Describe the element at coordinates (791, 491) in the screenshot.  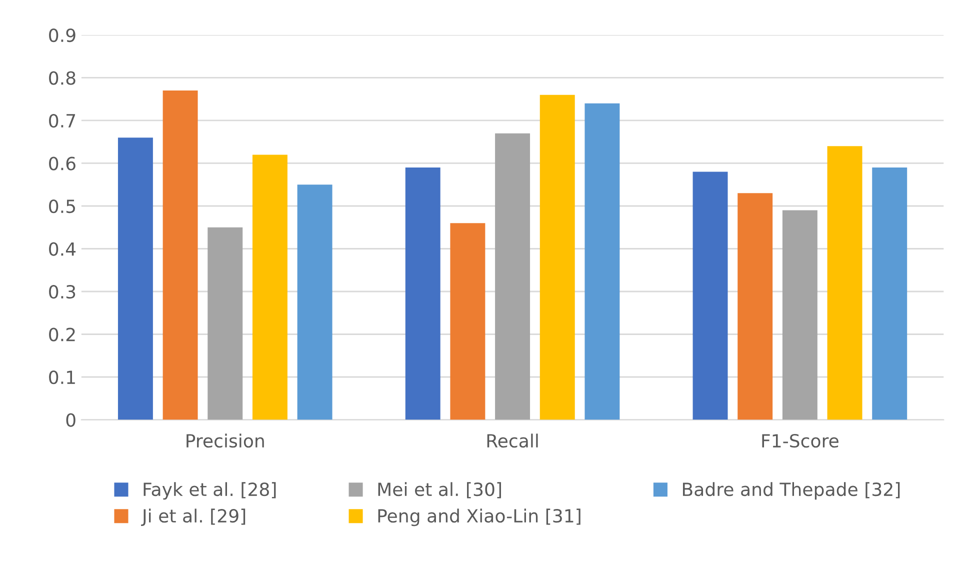
I see `legend-label: Badre and Thepade [32]` at that location.